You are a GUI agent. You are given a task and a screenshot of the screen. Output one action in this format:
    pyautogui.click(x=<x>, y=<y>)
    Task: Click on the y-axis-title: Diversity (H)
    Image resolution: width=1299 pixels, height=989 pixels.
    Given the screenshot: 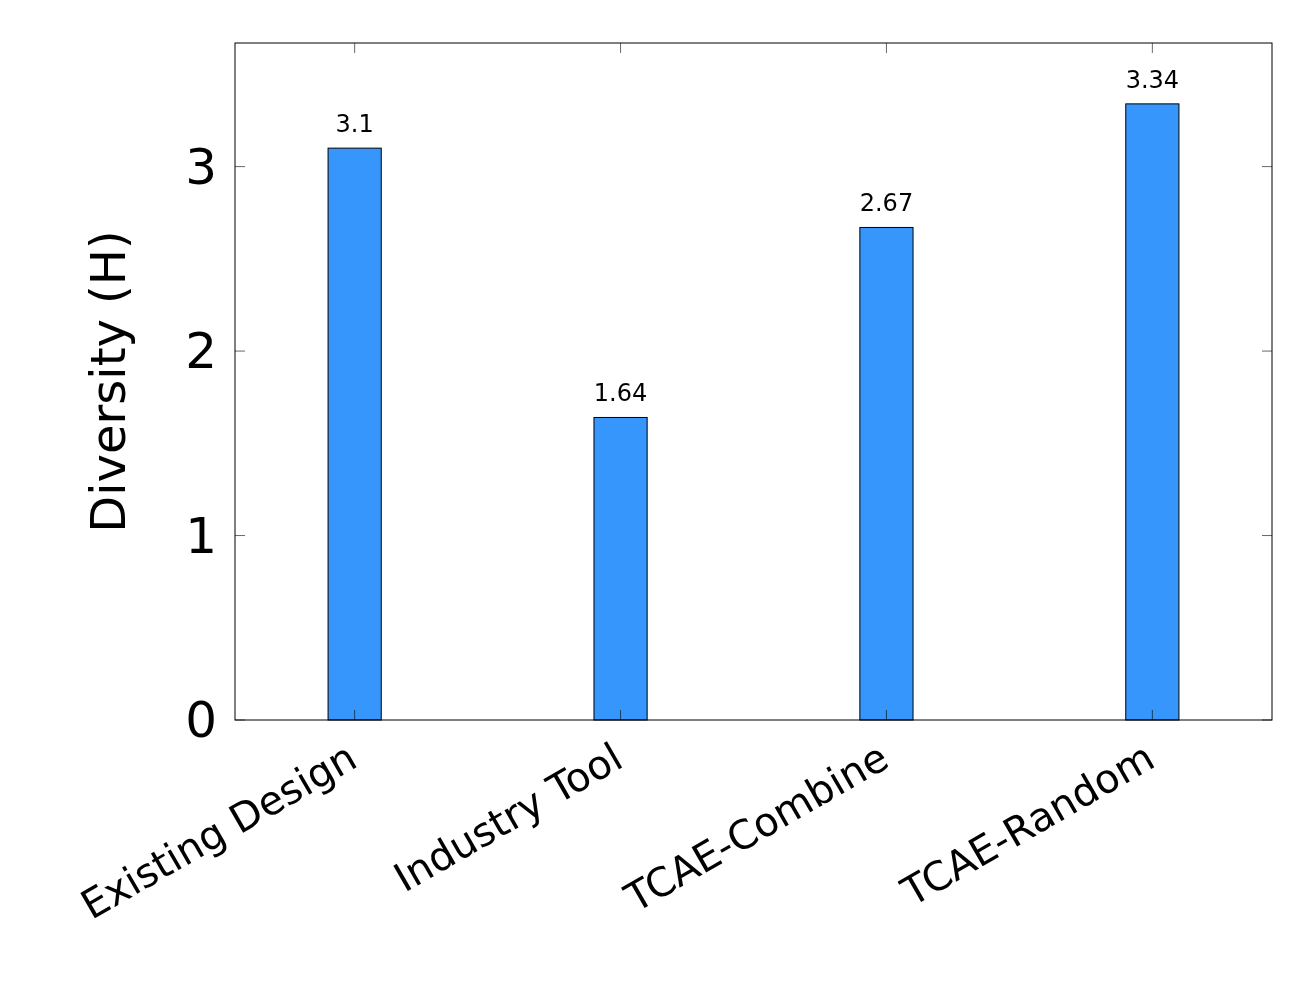 What is the action you would take?
    pyautogui.click(x=108, y=381)
    